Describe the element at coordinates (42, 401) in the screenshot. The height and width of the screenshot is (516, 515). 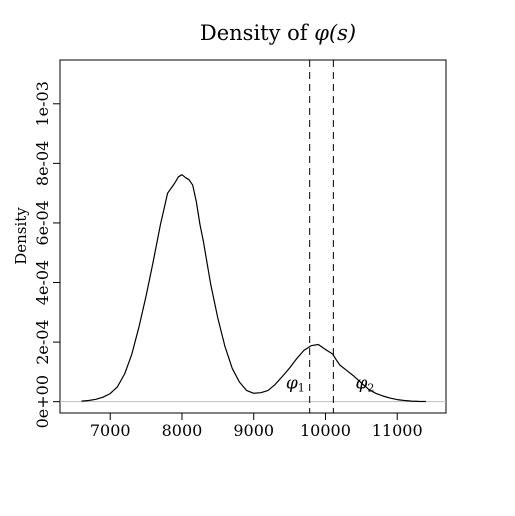
I see `y-tick-label-0e+00: 0e+00` at that location.